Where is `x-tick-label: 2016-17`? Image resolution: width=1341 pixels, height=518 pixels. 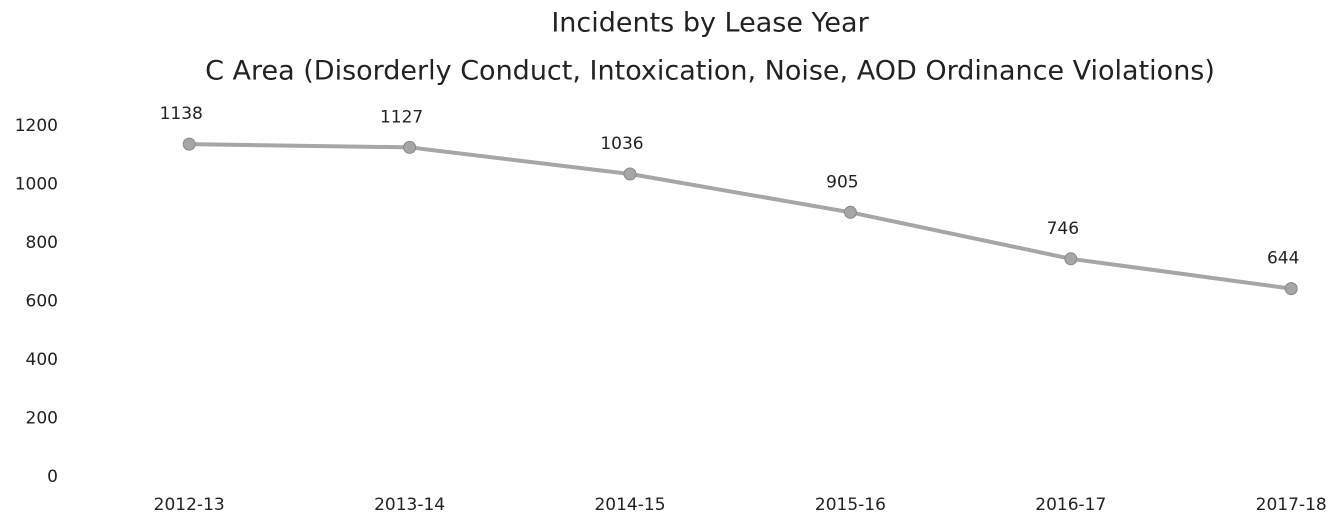
x-tick-label: 2016-17 is located at coordinates (1070, 505).